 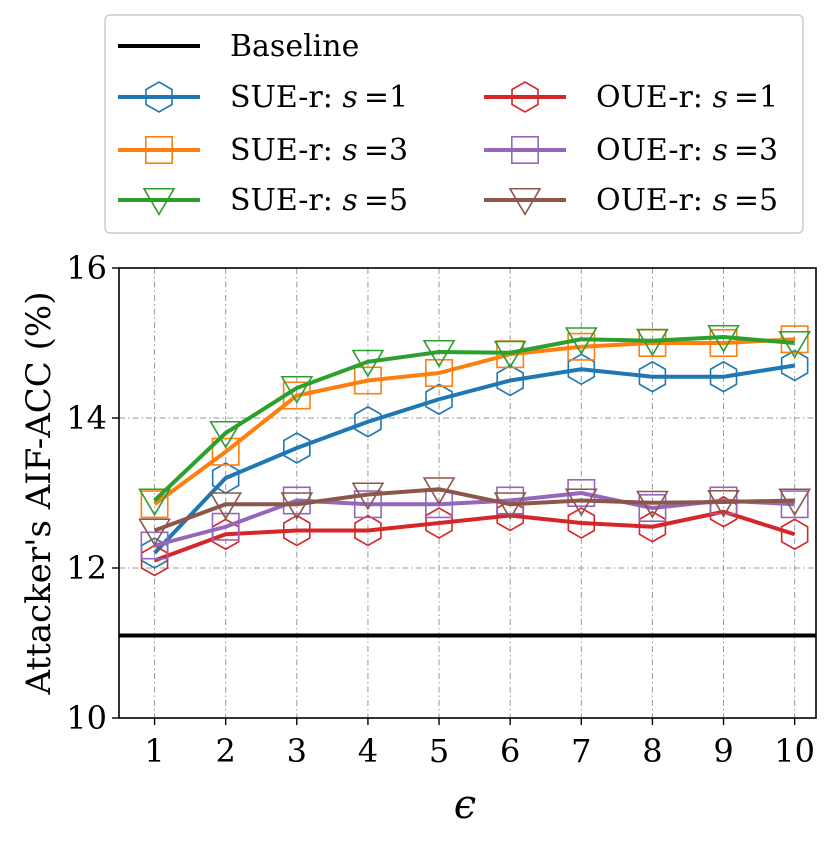 What do you see at coordinates (652, 751) in the screenshot?
I see `x-tick-label: 8` at bounding box center [652, 751].